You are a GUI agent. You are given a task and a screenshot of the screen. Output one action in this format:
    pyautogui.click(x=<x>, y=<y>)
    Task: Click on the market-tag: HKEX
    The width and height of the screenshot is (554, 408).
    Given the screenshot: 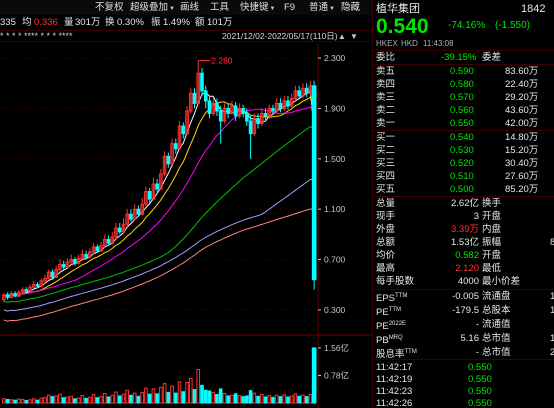 What is the action you would take?
    pyautogui.click(x=387, y=43)
    